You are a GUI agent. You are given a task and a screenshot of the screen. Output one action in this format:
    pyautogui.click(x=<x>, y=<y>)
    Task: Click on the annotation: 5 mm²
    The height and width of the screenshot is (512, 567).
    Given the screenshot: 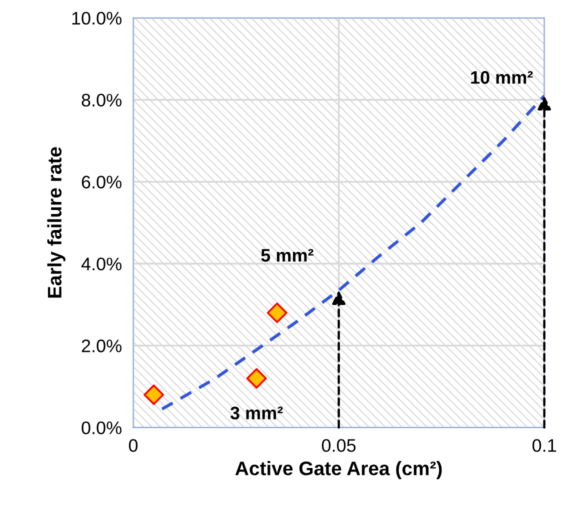 What is the action you would take?
    pyautogui.click(x=287, y=255)
    